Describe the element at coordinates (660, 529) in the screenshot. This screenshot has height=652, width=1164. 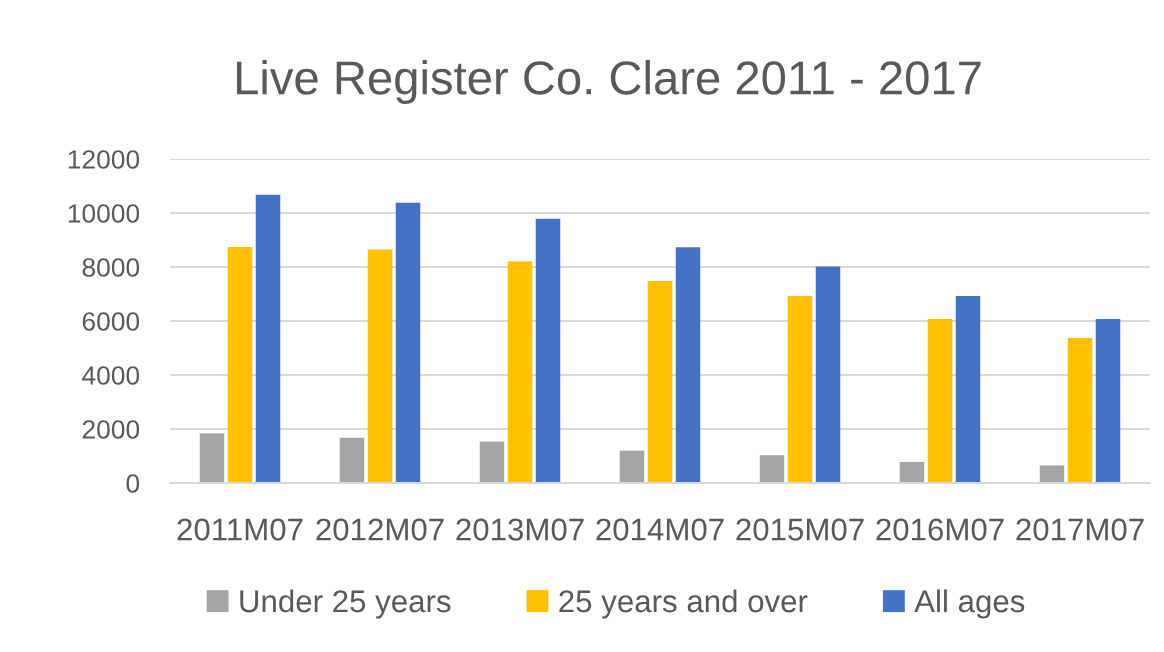
I see `x-tick-label: 2014M07` at that location.